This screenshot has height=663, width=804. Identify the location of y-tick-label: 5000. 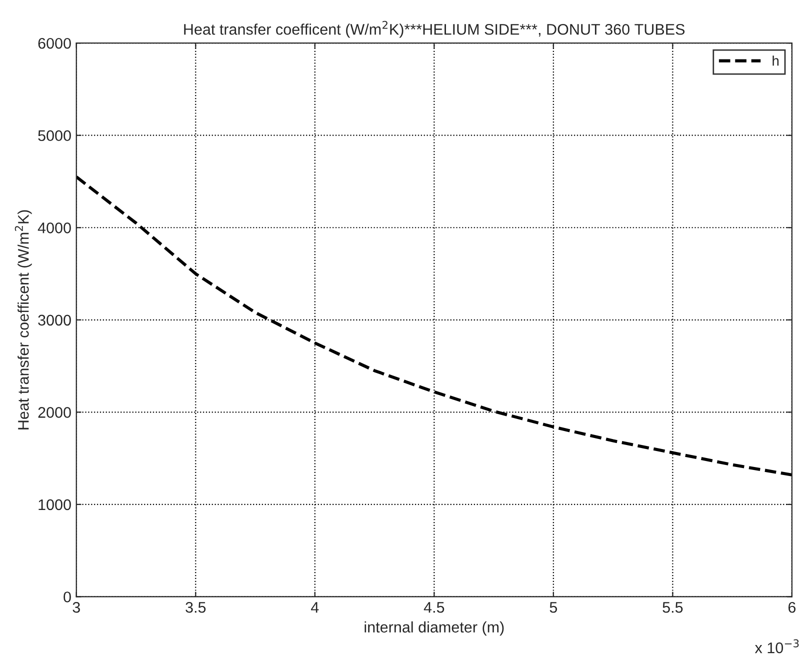
(54, 136).